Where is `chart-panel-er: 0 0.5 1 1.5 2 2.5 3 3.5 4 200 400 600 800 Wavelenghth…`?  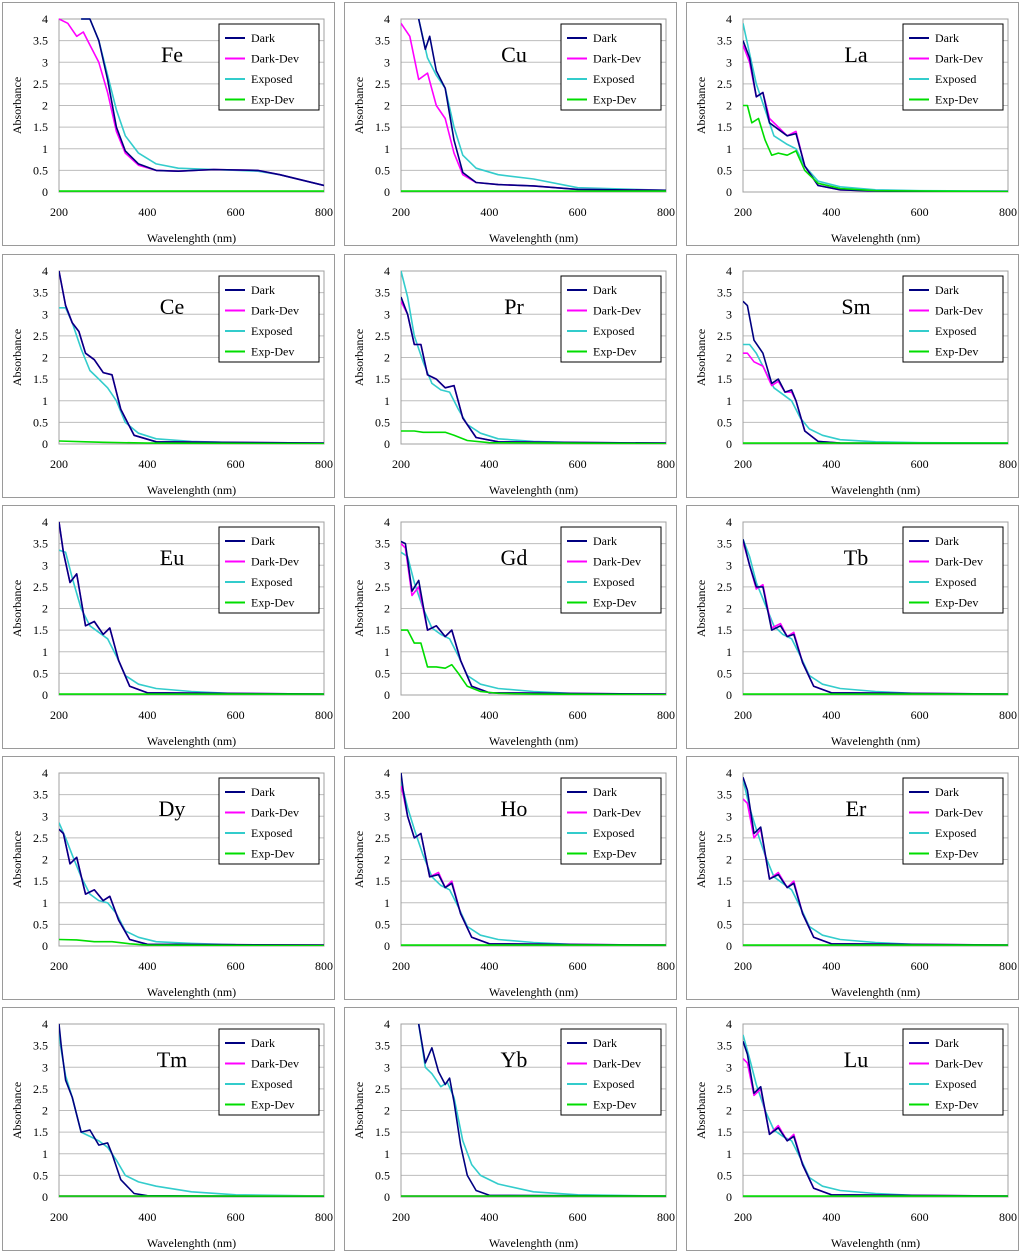 chart-panel-er: 0 0.5 1 1.5 2 2.5 3 3.5 4 200 400 600 800 Wavelenghth… is located at coordinates (852, 878).